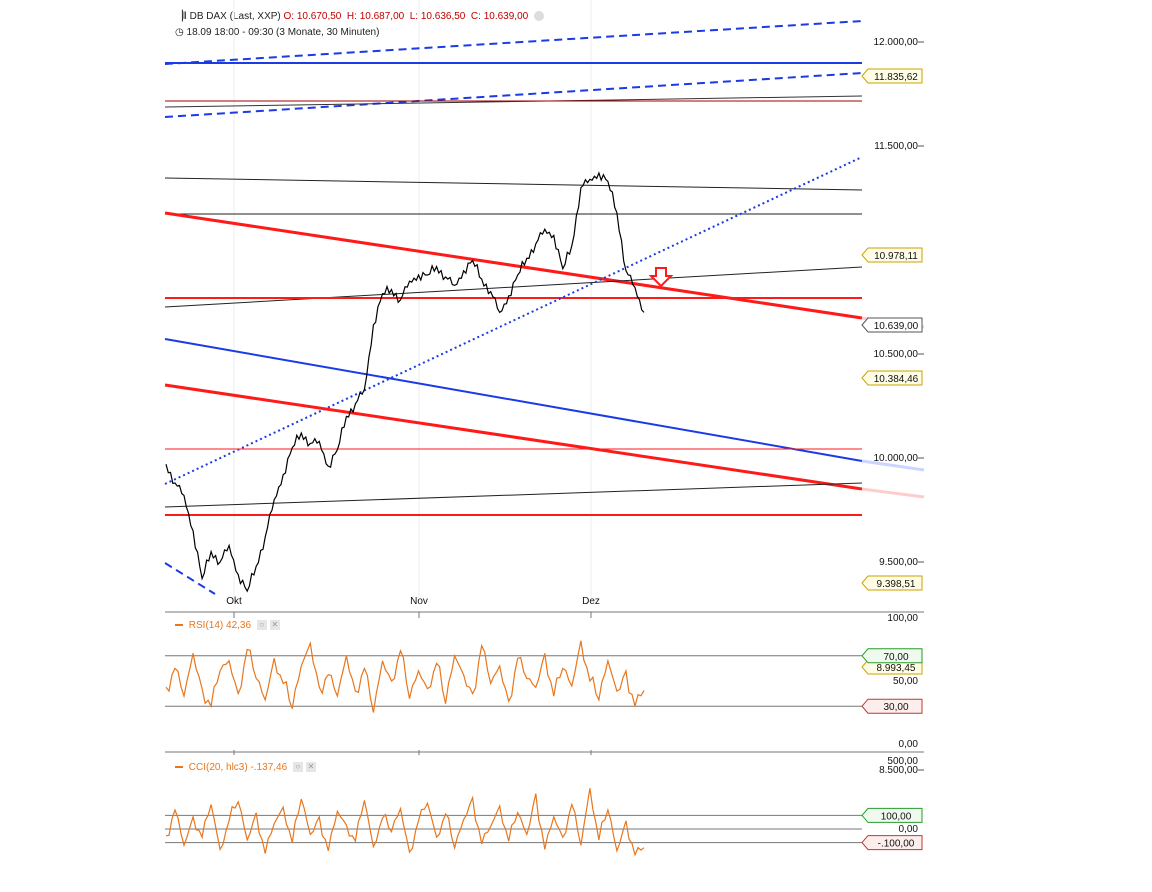  What do you see at coordinates (902, 761) in the screenshot?
I see `cci-axis-tick: 500,00` at bounding box center [902, 761].